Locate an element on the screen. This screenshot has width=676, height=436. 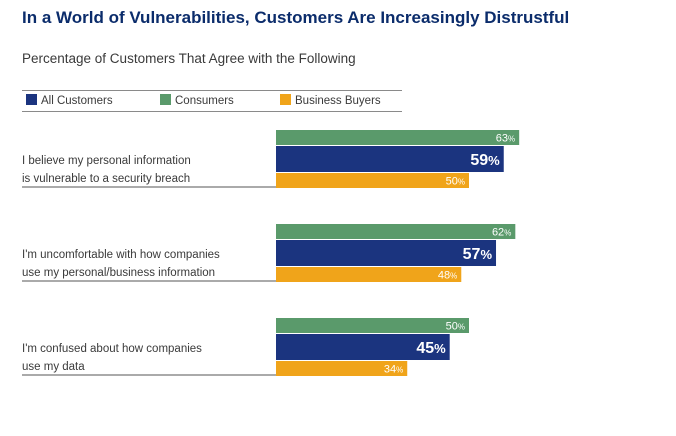
legend-swatch-business-buyers is located at coordinates (285, 99).